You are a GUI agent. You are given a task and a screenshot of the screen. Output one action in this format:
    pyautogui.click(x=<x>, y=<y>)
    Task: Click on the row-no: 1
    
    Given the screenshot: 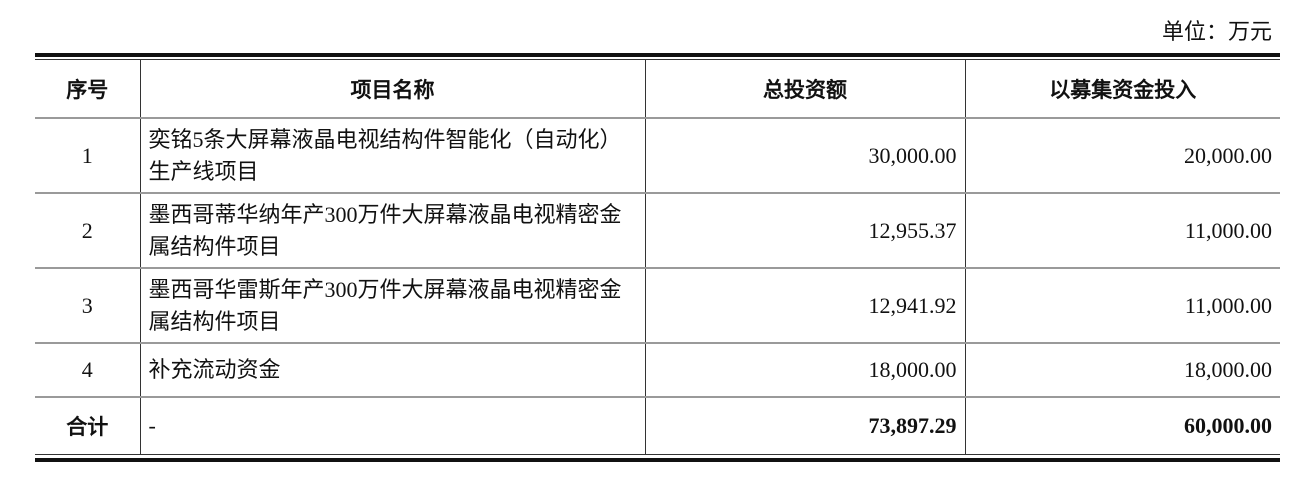 What is the action you would take?
    pyautogui.click(x=87, y=155)
    